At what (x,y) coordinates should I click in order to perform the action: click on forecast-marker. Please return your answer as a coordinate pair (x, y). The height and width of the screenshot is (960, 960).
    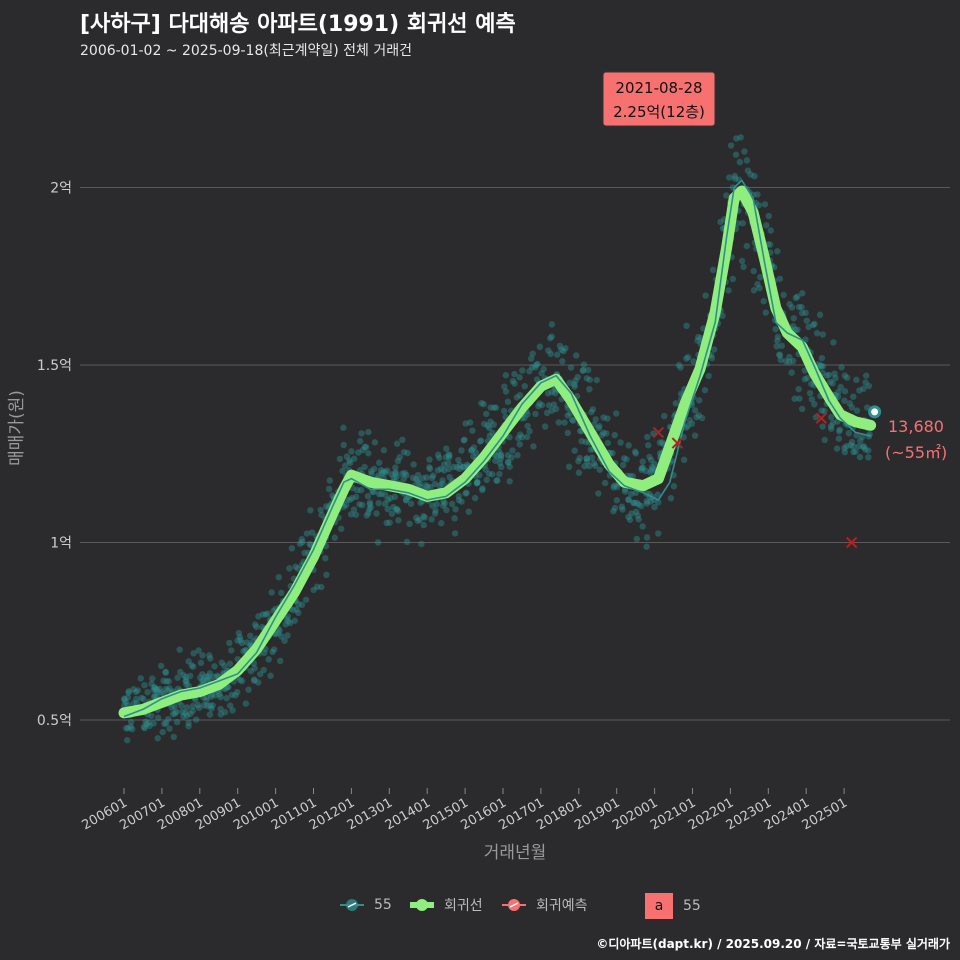
    Looking at the image, I should click on (658, 432).